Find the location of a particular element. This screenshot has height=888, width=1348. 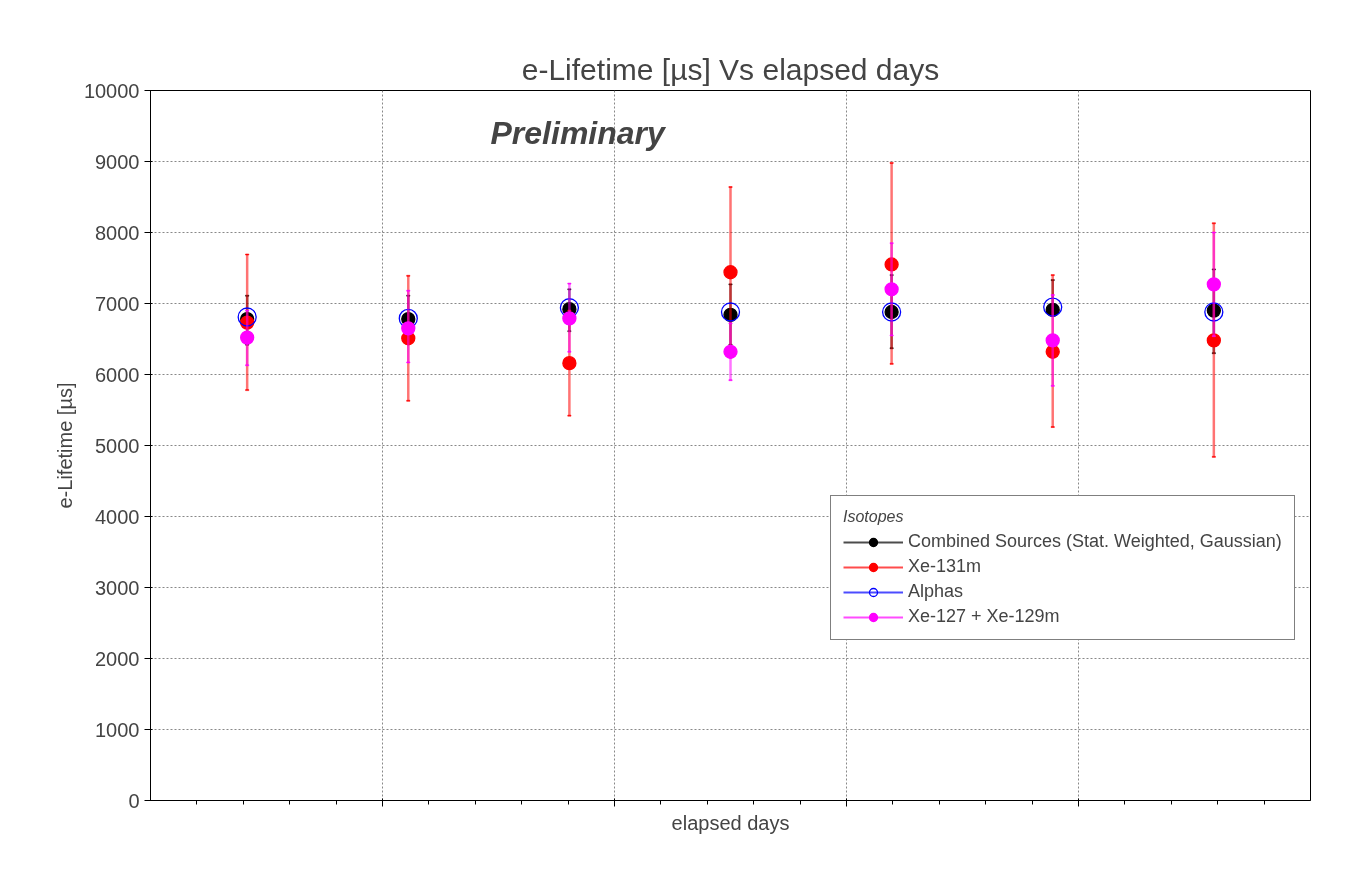

y-tick-label: 10000 is located at coordinates (111, 90).